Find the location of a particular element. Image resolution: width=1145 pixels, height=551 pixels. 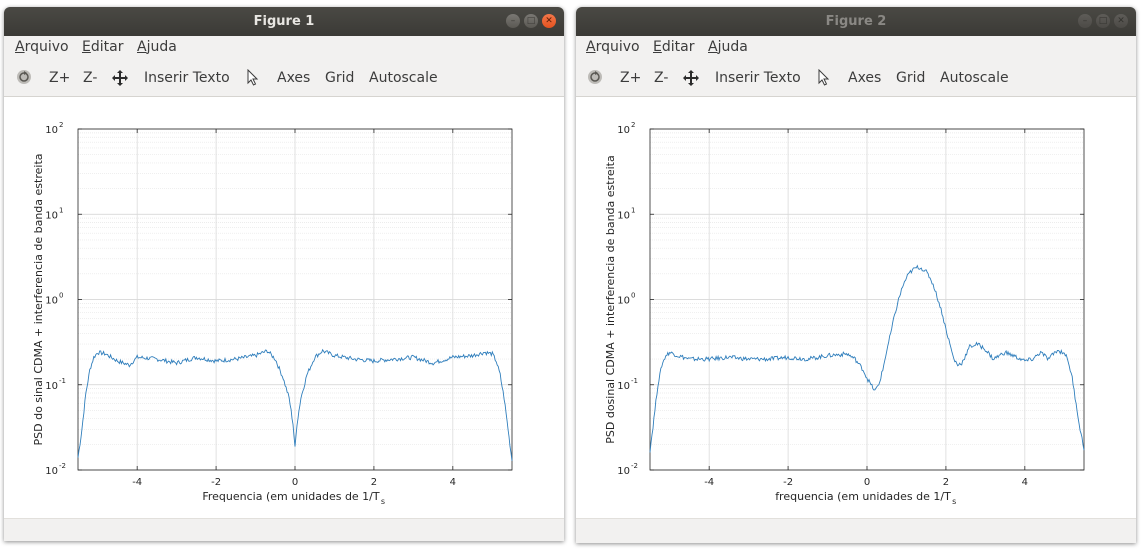

x-axis-label: Frequencia (em unidades de 1/T is located at coordinates (291, 496).